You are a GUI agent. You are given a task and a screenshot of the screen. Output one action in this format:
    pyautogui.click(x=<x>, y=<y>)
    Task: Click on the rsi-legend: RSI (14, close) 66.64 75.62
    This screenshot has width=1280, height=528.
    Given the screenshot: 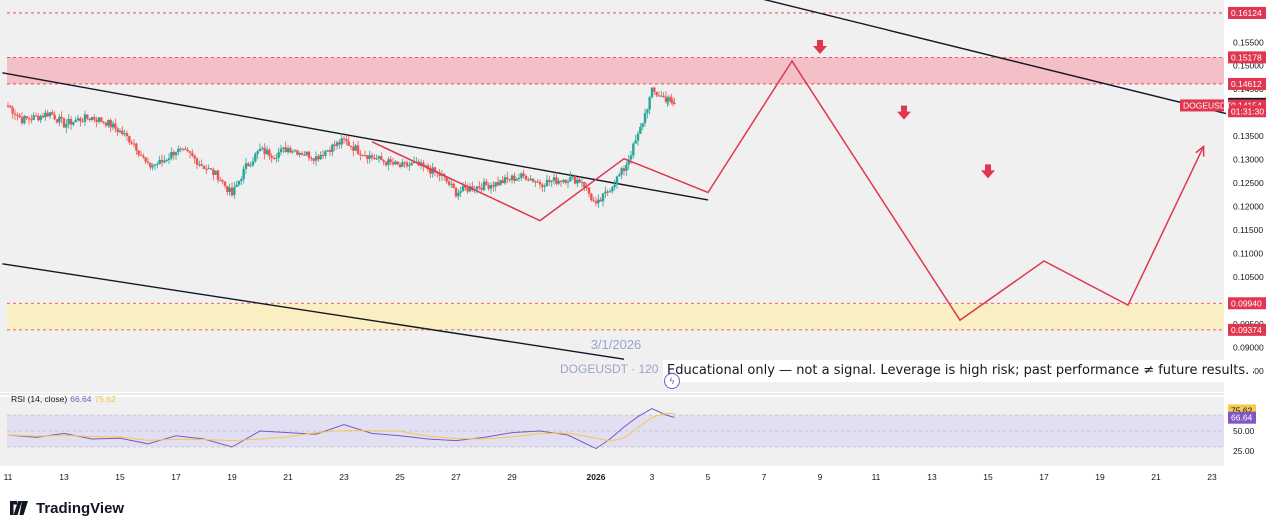 What is the action you would take?
    pyautogui.click(x=63, y=399)
    